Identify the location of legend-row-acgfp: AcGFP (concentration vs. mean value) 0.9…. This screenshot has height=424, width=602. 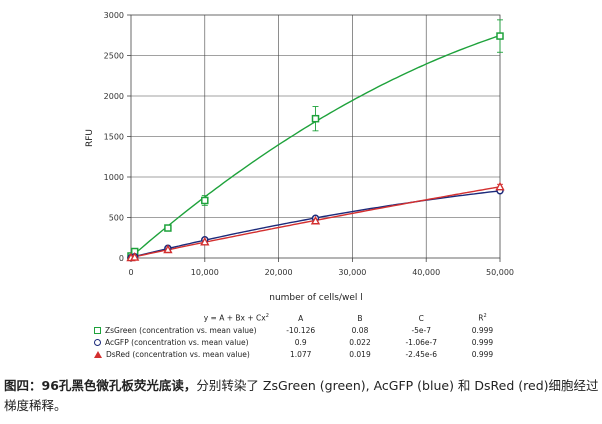
(302, 342).